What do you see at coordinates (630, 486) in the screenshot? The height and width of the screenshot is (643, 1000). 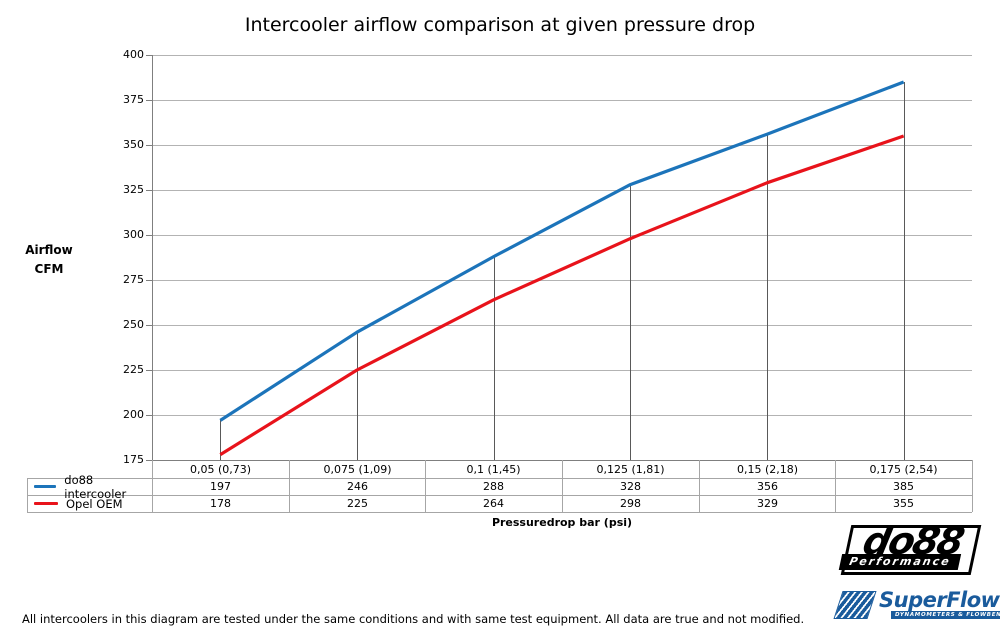 I see `table-value-cell: 328` at bounding box center [630, 486].